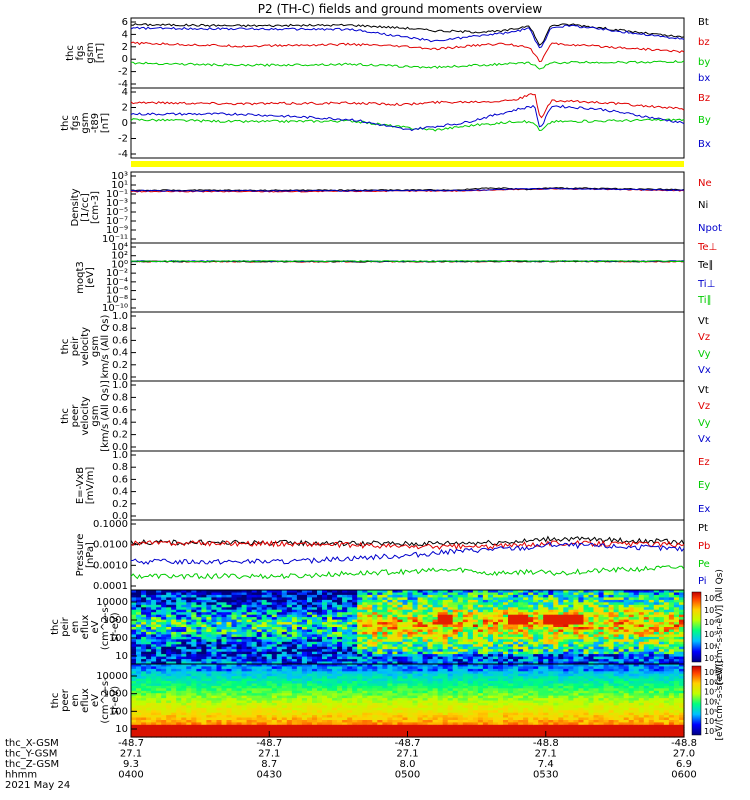 The height and width of the screenshot is (800, 750). What do you see at coordinates (85, 122) in the screenshot?
I see `y-axis-label: gsm` at bounding box center [85, 122].